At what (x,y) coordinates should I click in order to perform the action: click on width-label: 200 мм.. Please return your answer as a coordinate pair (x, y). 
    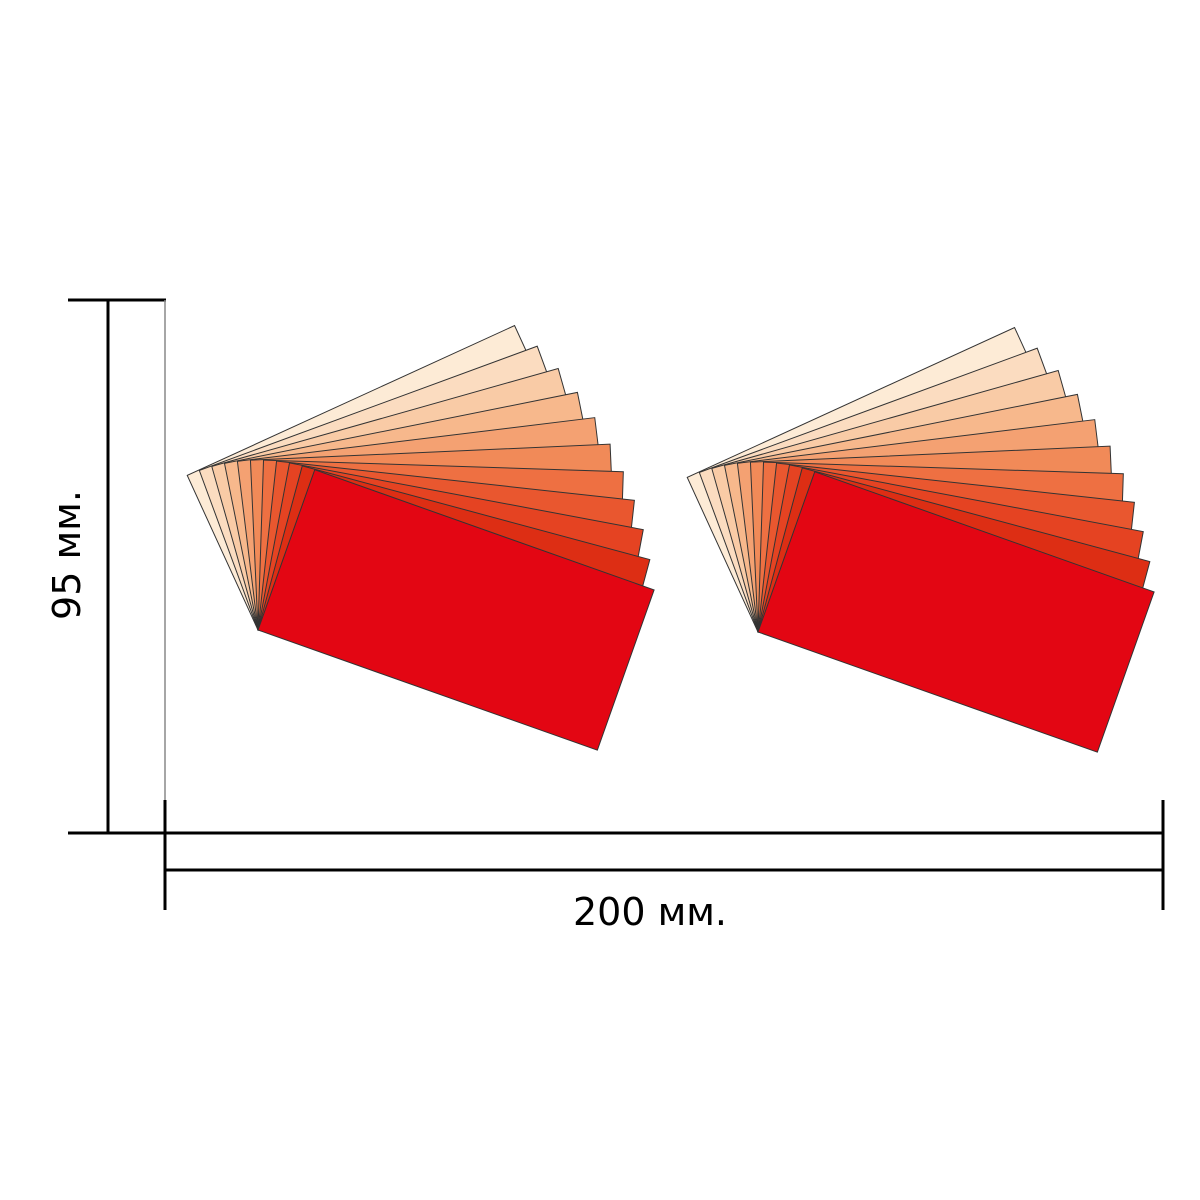
    Looking at the image, I should click on (650, 912).